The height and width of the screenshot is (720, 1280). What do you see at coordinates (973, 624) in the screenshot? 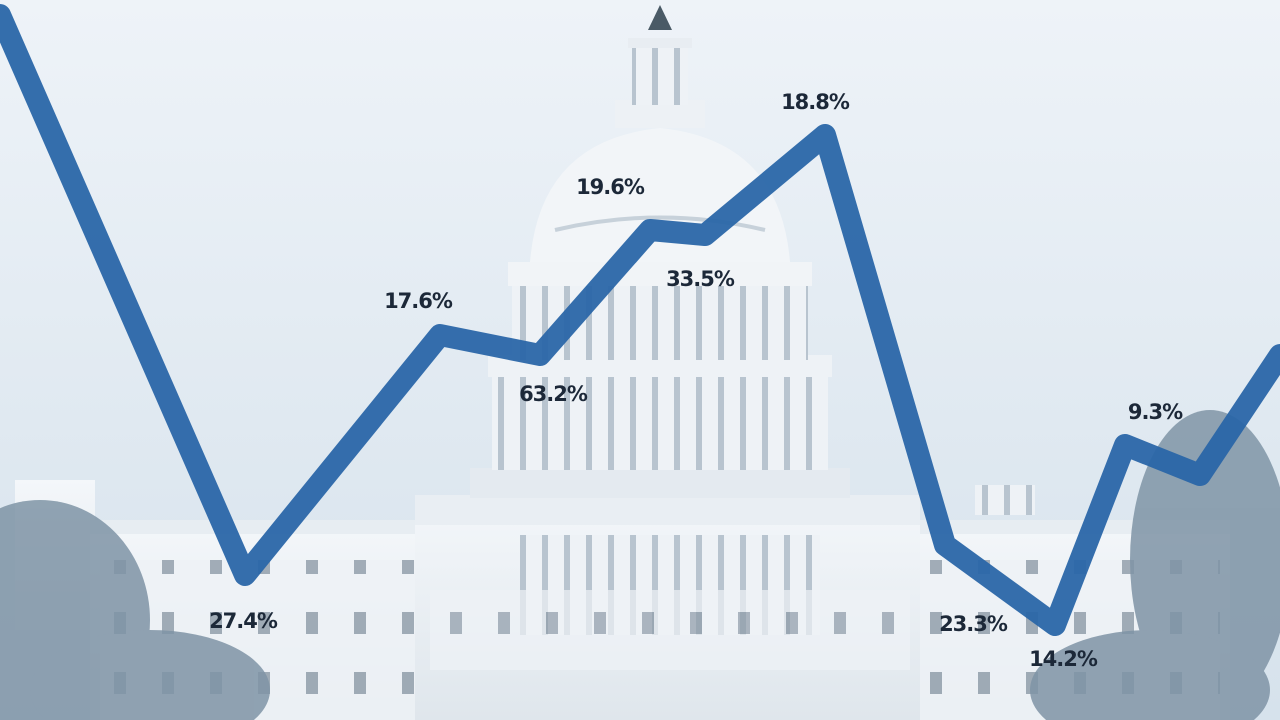
I see `annotation-label: 23.3%` at bounding box center [973, 624].